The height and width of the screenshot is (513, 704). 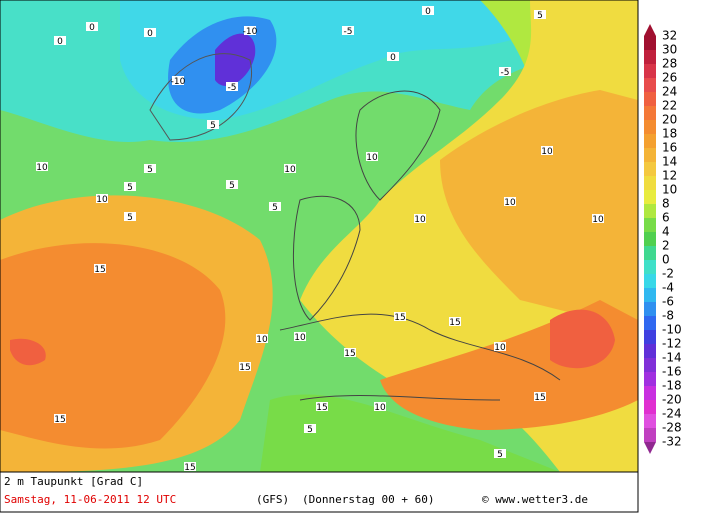 I want to click on legend-label: 14, so click(x=669, y=162).